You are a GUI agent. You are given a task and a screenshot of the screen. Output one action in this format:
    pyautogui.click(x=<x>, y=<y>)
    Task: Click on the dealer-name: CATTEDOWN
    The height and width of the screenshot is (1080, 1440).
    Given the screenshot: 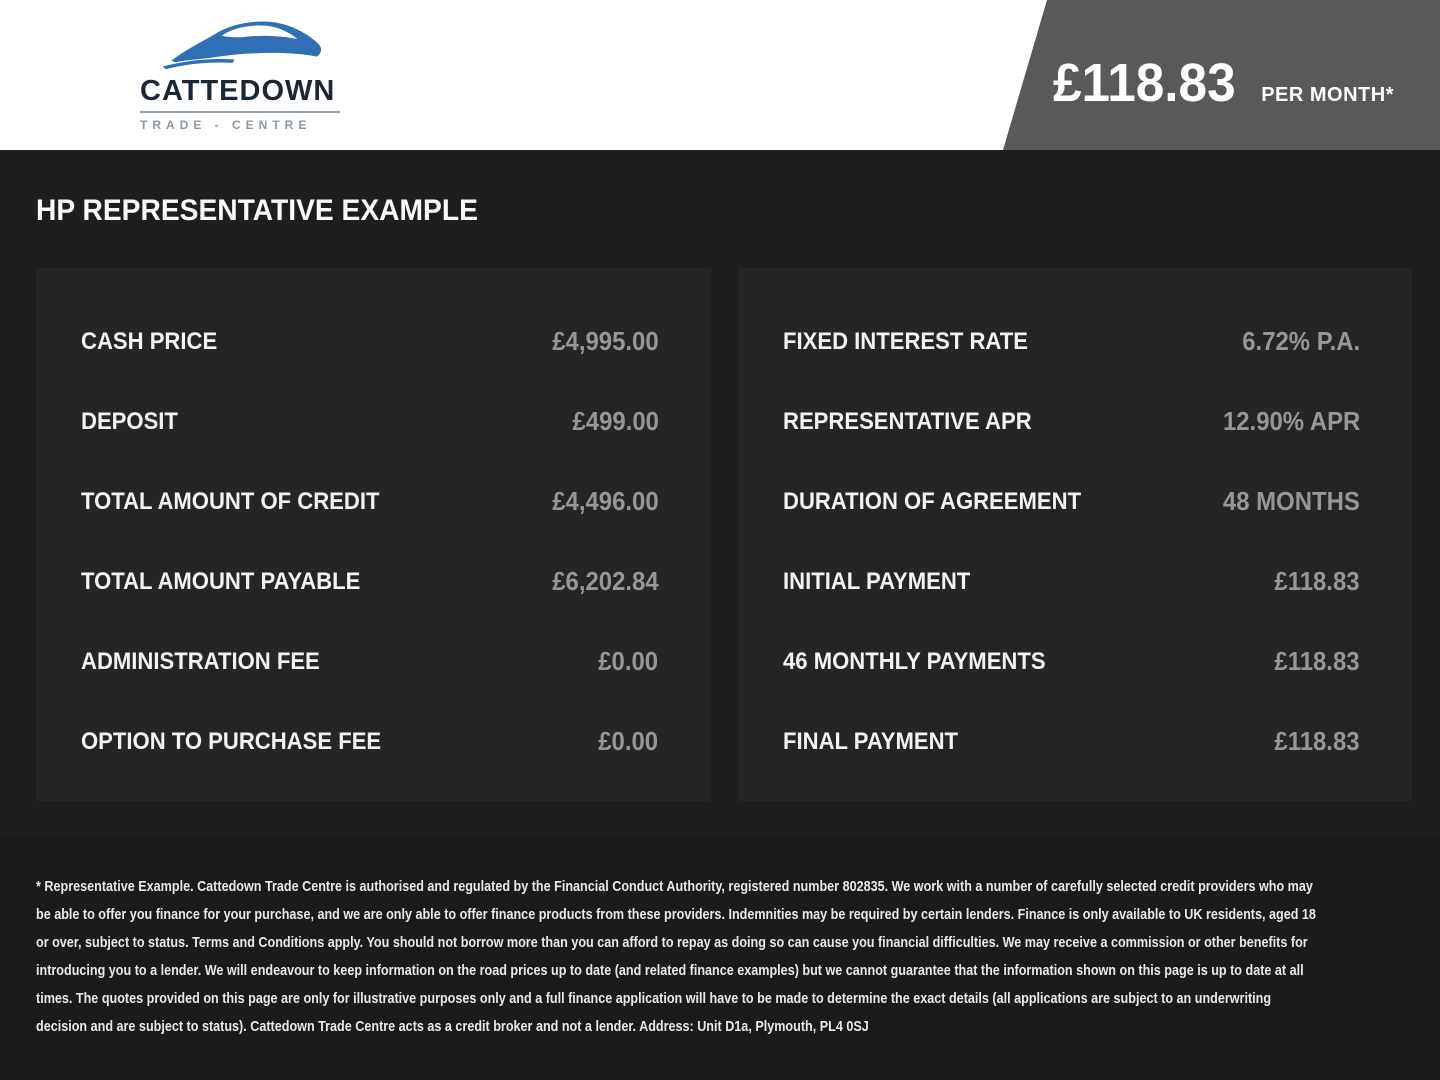 What is the action you would take?
    pyautogui.click(x=238, y=91)
    